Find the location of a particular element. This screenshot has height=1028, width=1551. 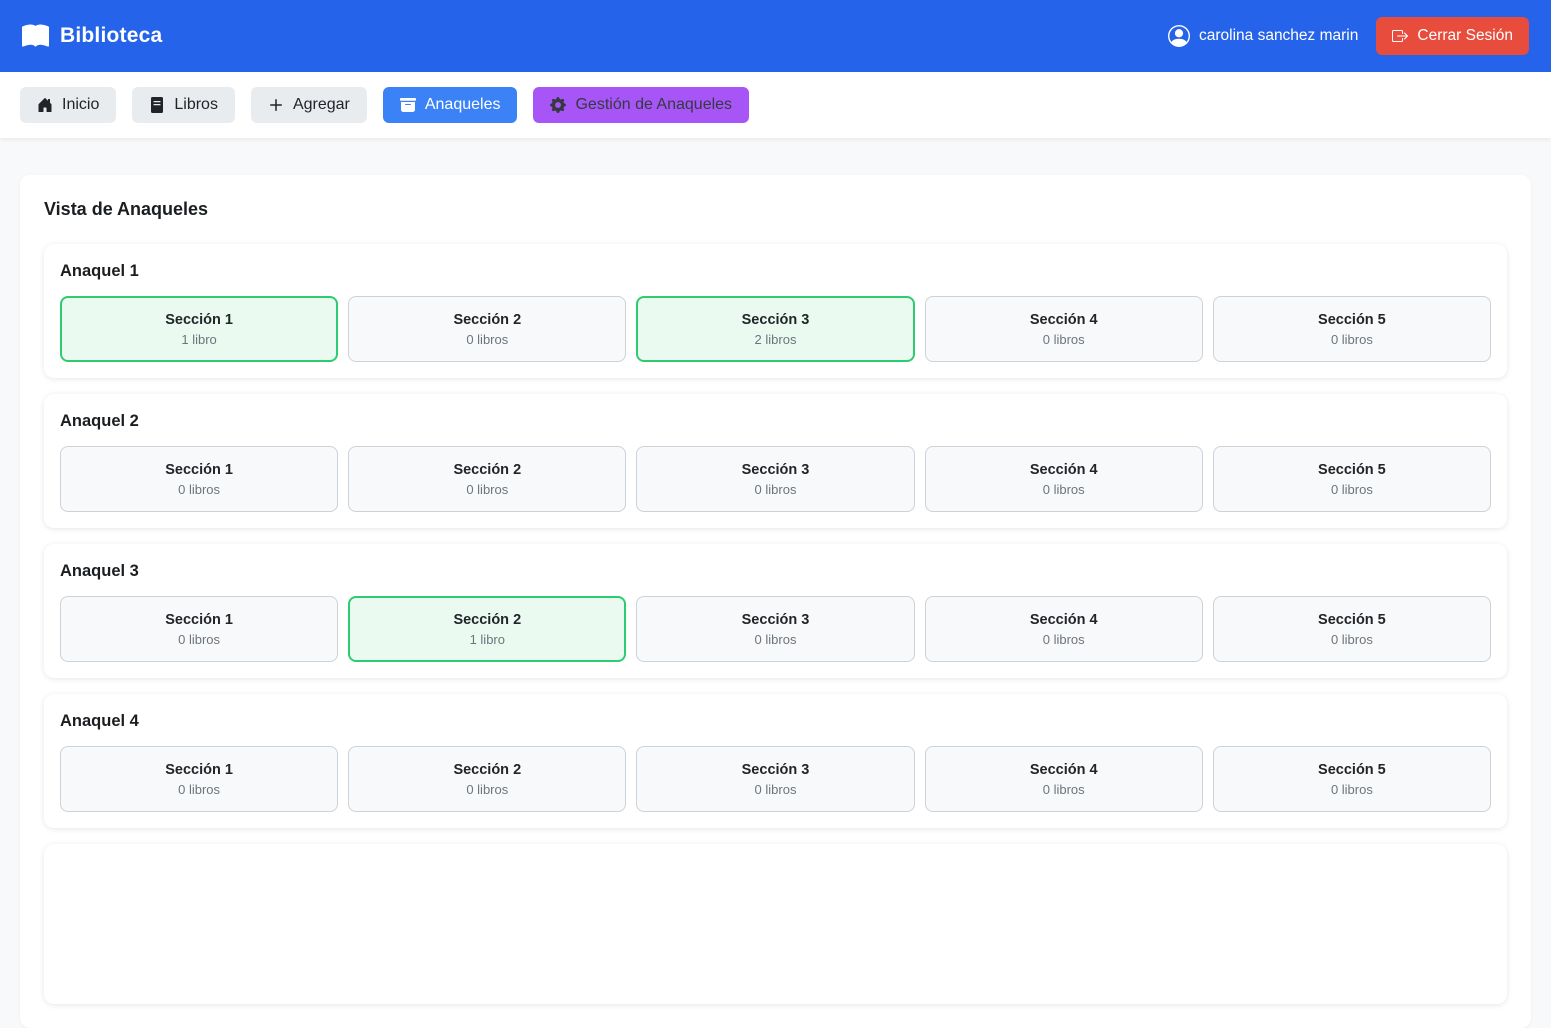

nav-label: Libros is located at coordinates (196, 104).